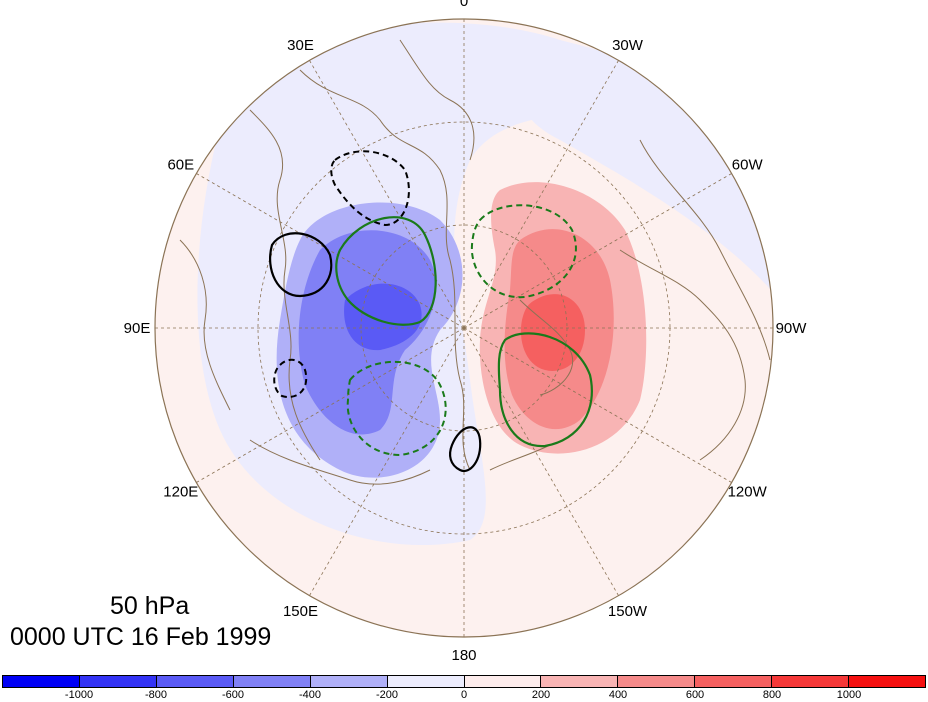 The width and height of the screenshot is (928, 702). I want to click on positive-contour-solid-america, so click(545, 390).